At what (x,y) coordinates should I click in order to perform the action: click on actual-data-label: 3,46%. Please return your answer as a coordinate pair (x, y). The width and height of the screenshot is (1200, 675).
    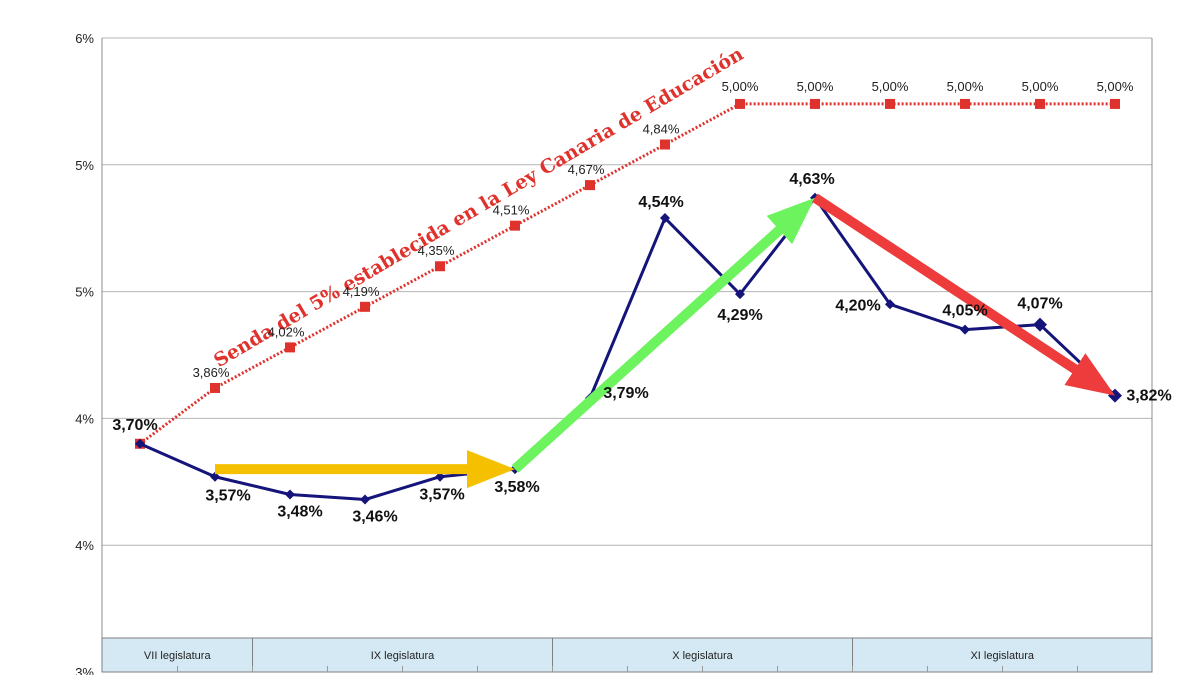
    Looking at the image, I should click on (374, 517).